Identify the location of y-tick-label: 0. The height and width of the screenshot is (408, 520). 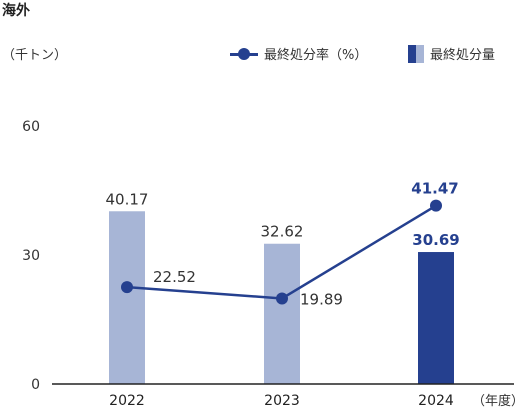
(35, 385).